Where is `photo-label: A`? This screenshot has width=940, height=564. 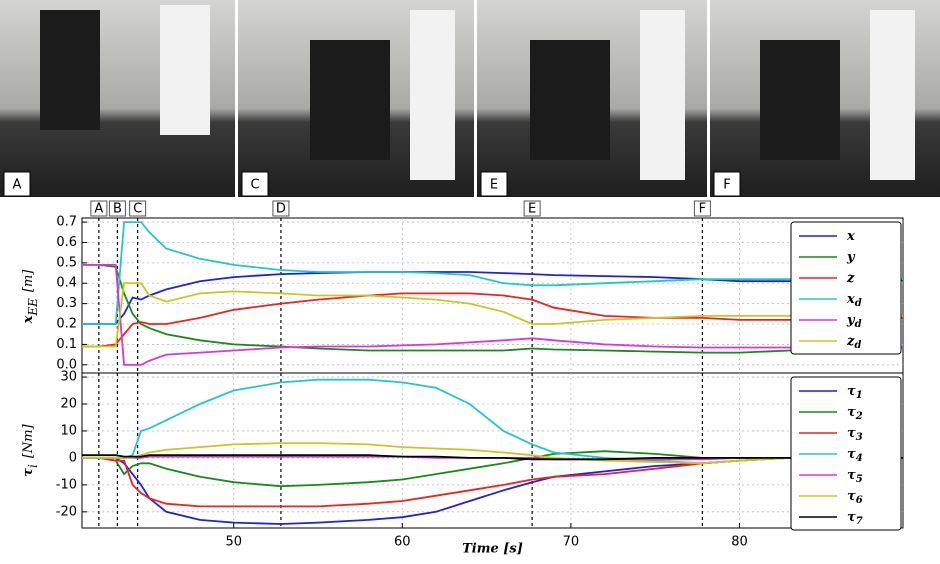 photo-label: A is located at coordinates (17, 185).